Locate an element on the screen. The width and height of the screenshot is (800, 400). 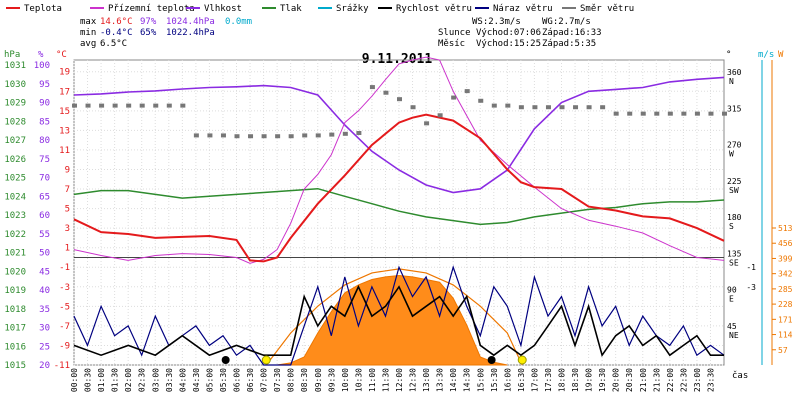
deg-tick-label: 90 is located at coordinates (732, 290).